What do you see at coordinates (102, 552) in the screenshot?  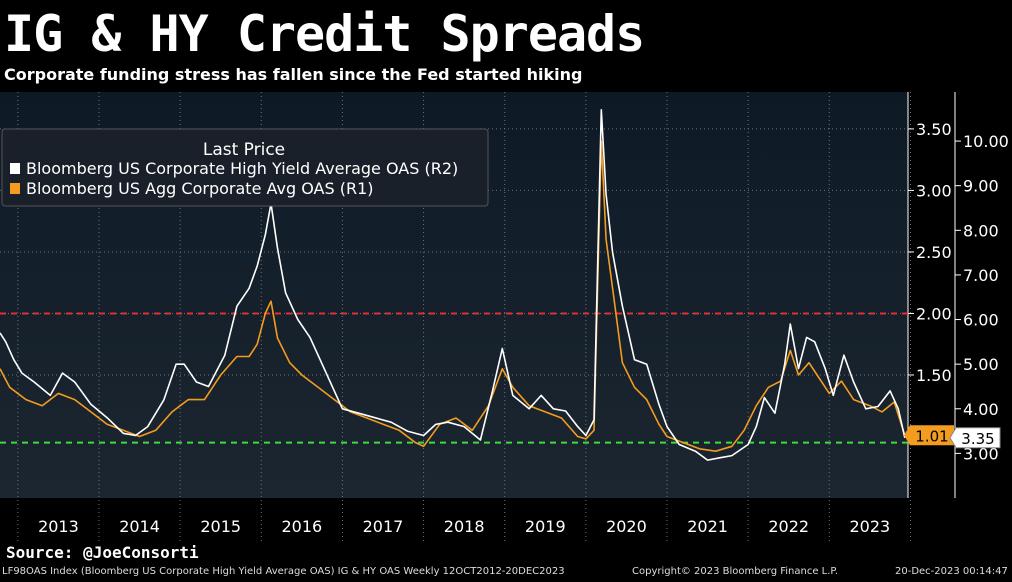 I see `source-credit: Source: @JoeConsorti` at bounding box center [102, 552].